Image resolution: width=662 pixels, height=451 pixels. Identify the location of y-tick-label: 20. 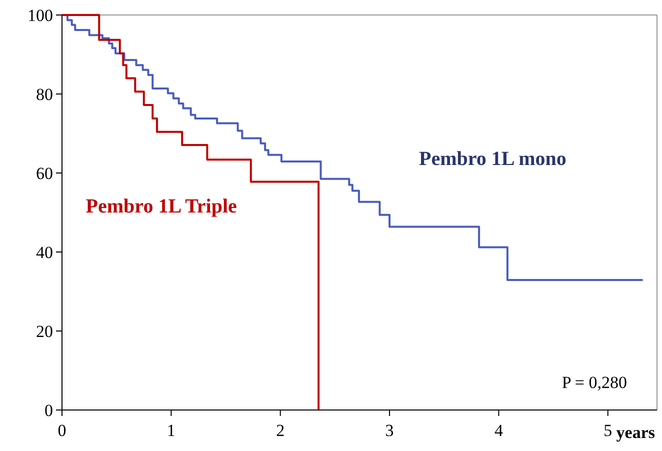
(44, 331).